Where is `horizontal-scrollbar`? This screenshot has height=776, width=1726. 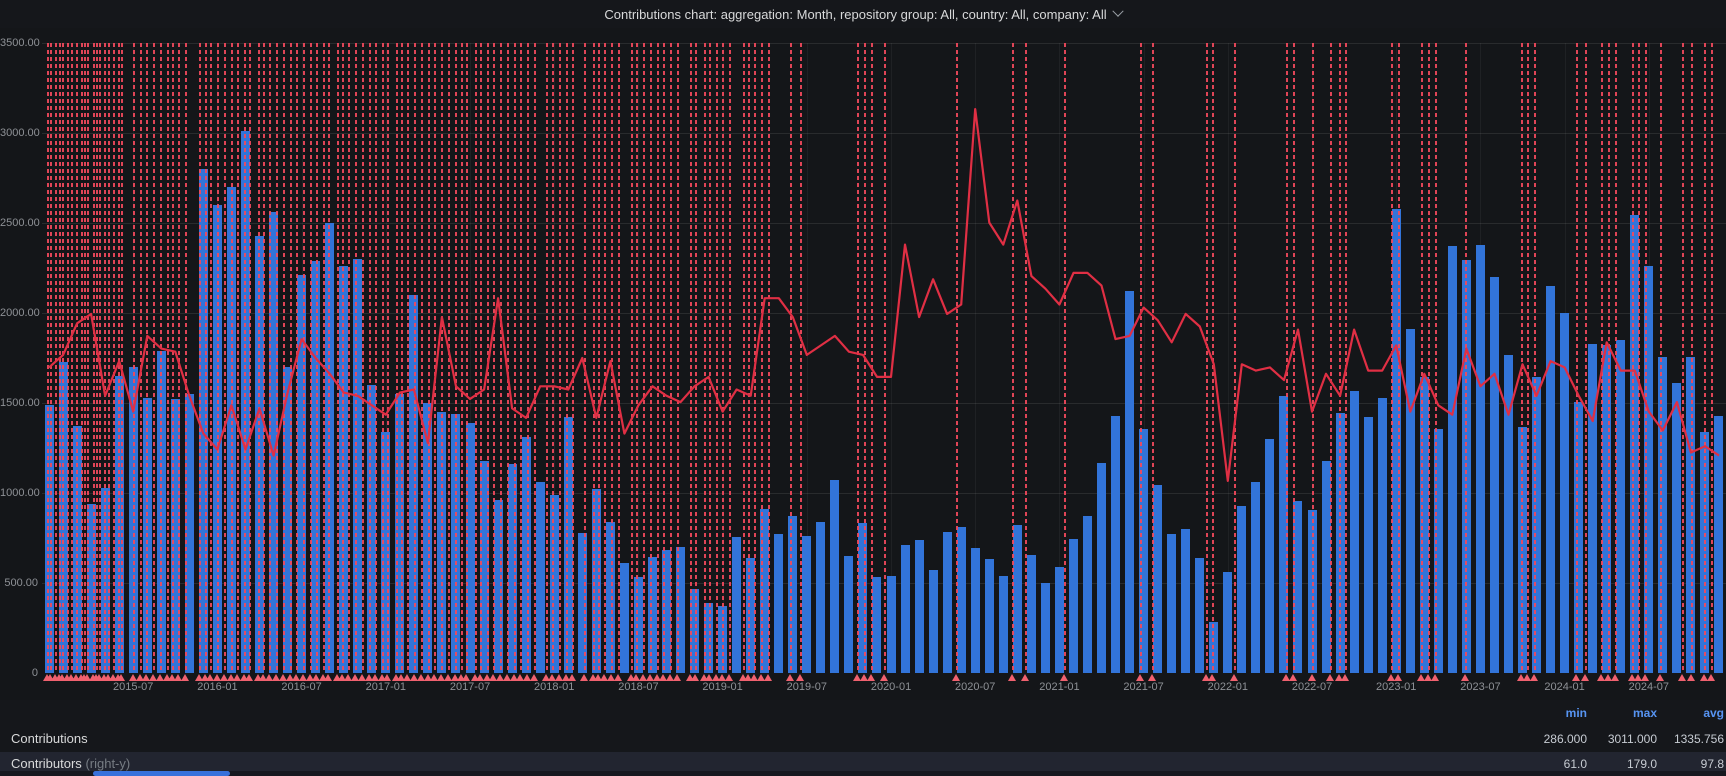 horizontal-scrollbar is located at coordinates (863, 773).